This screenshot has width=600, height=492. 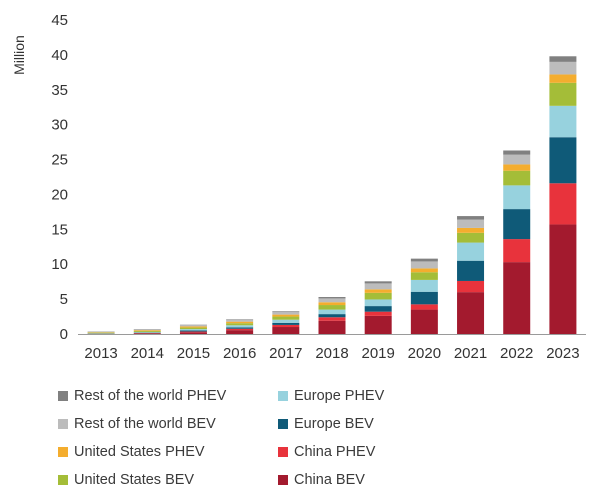 What do you see at coordinates (563, 160) in the screenshot?
I see `bar-europe-bev-2023` at bounding box center [563, 160].